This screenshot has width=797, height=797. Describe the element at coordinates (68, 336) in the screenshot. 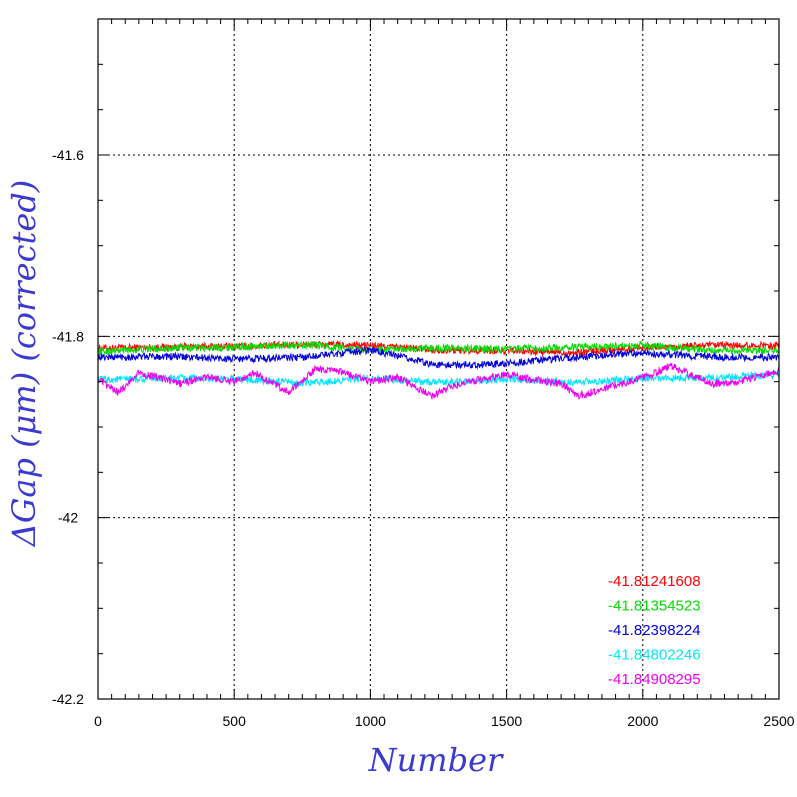

I see `y-tick-label: -41.8` at that location.